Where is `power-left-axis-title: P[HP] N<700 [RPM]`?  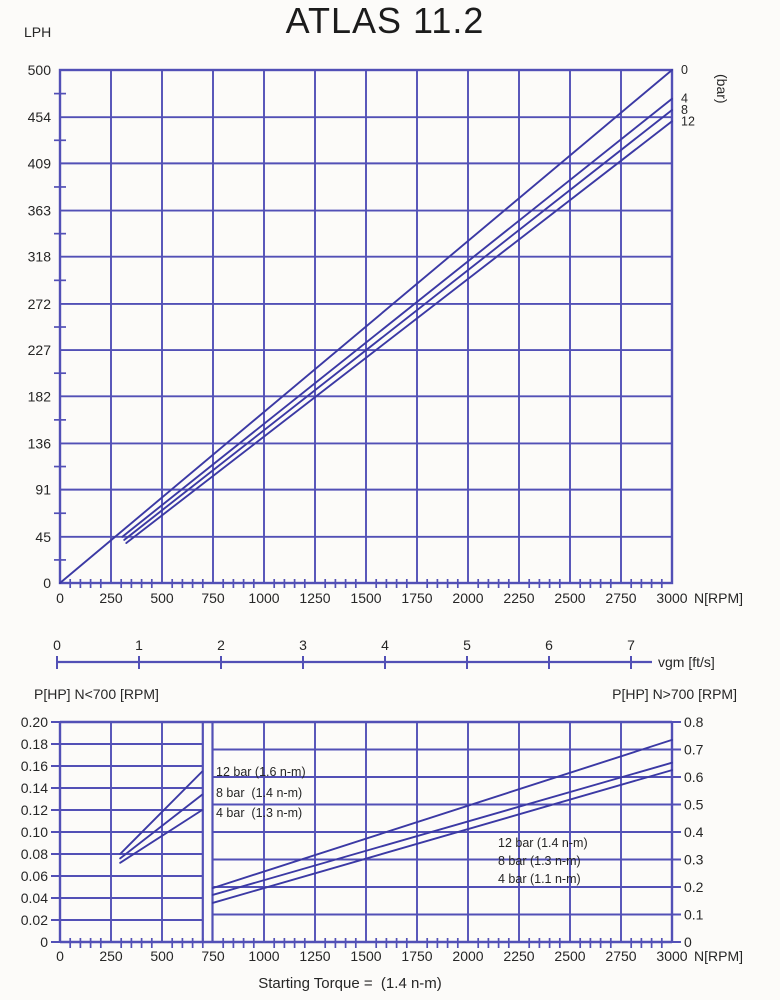
power-left-axis-title: P[HP] N<700 [RPM] is located at coordinates (96, 694).